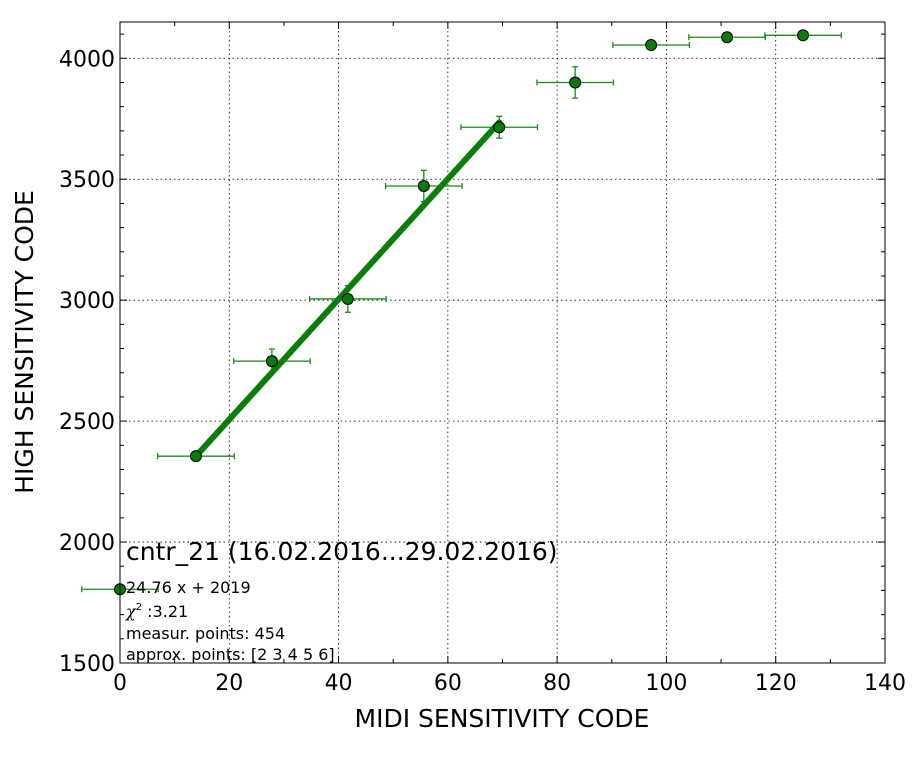 This screenshot has height=762, width=912. What do you see at coordinates (131, 611) in the screenshot?
I see `chi2-symbol: χ` at bounding box center [131, 611].